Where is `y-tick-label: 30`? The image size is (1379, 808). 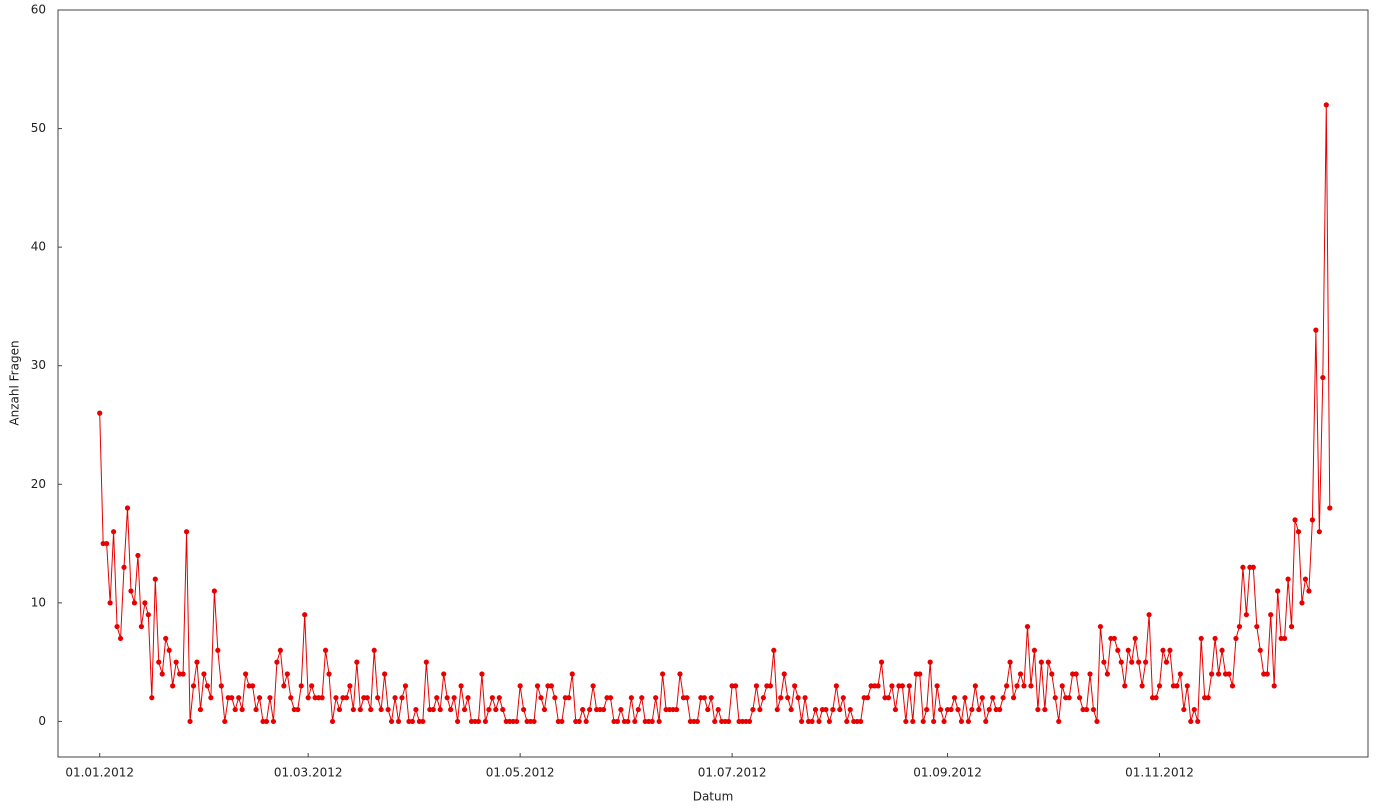
y-tick-label: 30 is located at coordinates (38, 365).